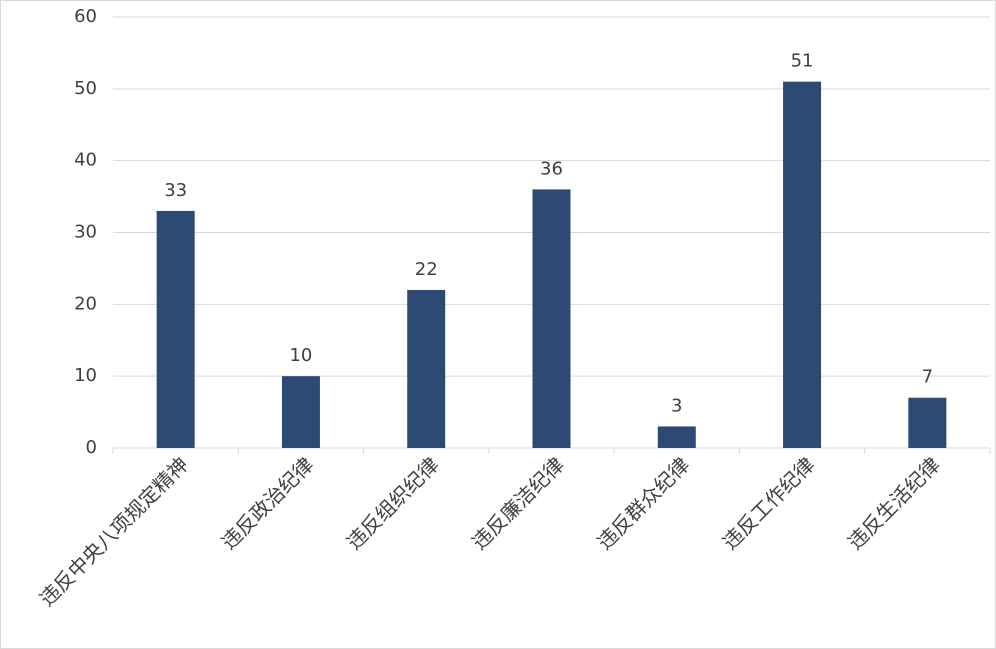 This screenshot has height=649, width=996. I want to click on data-label: 3, so click(676, 405).